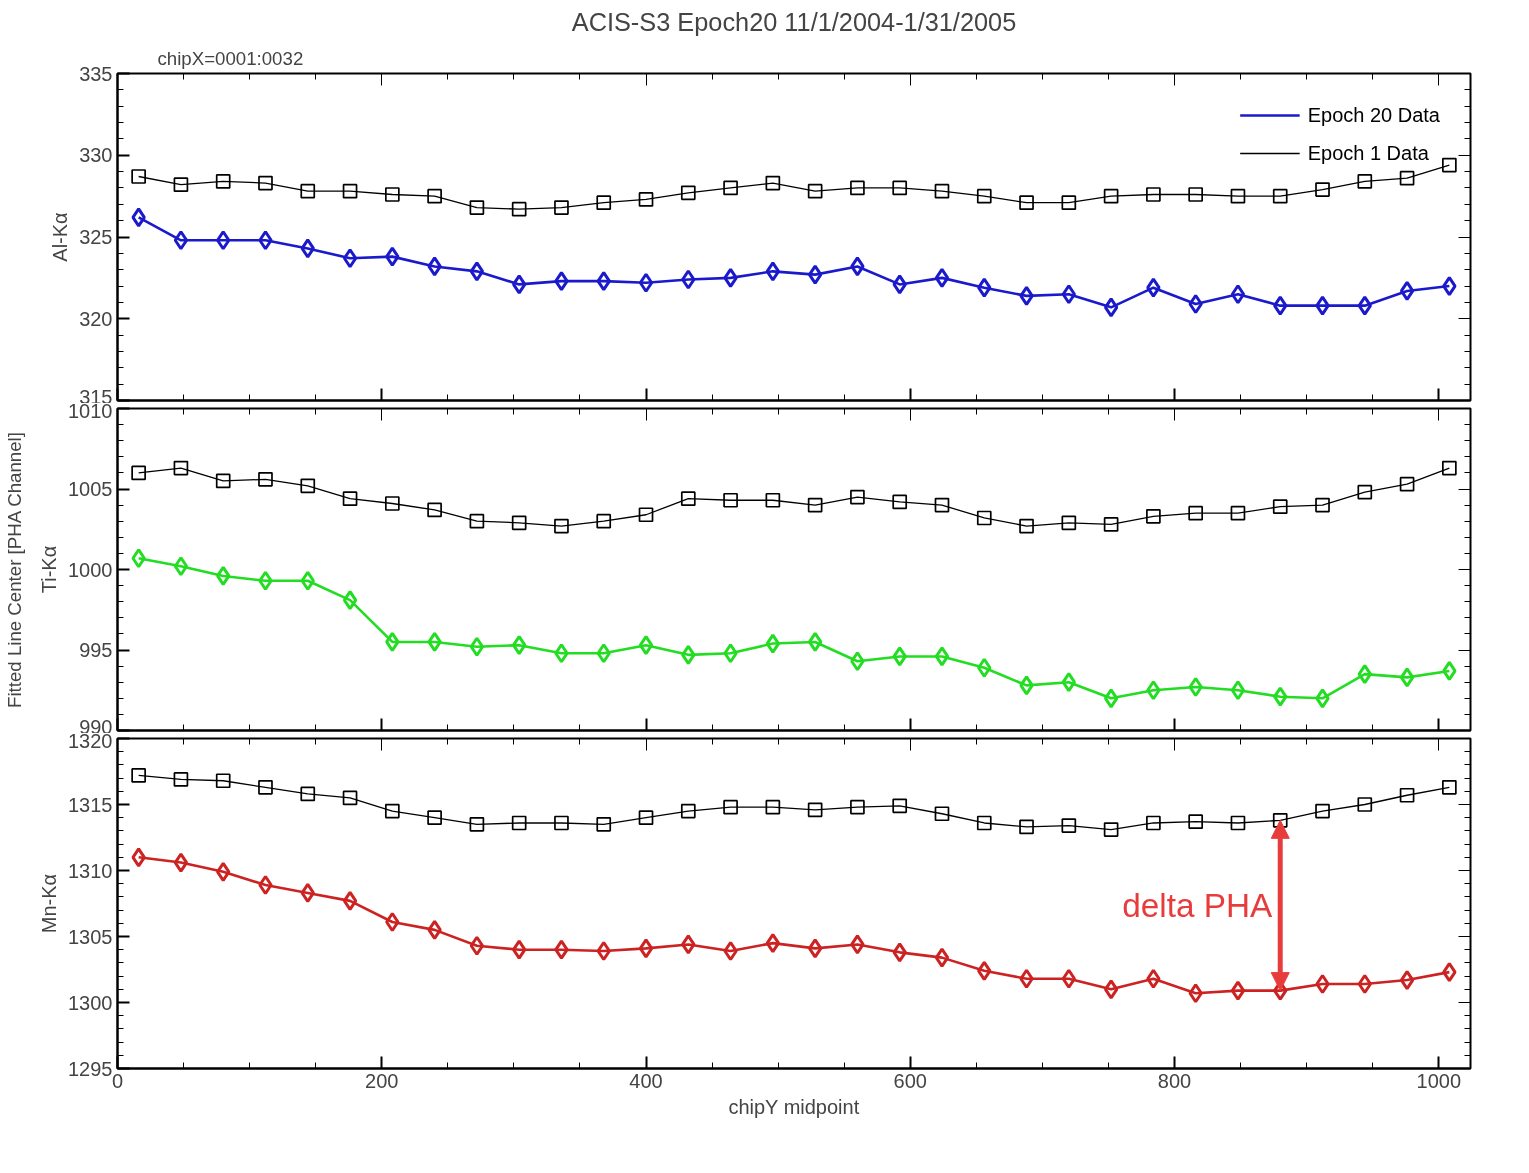 The width and height of the screenshot is (1529, 1173). I want to click on y-tick-label: 1300, so click(90, 1002).